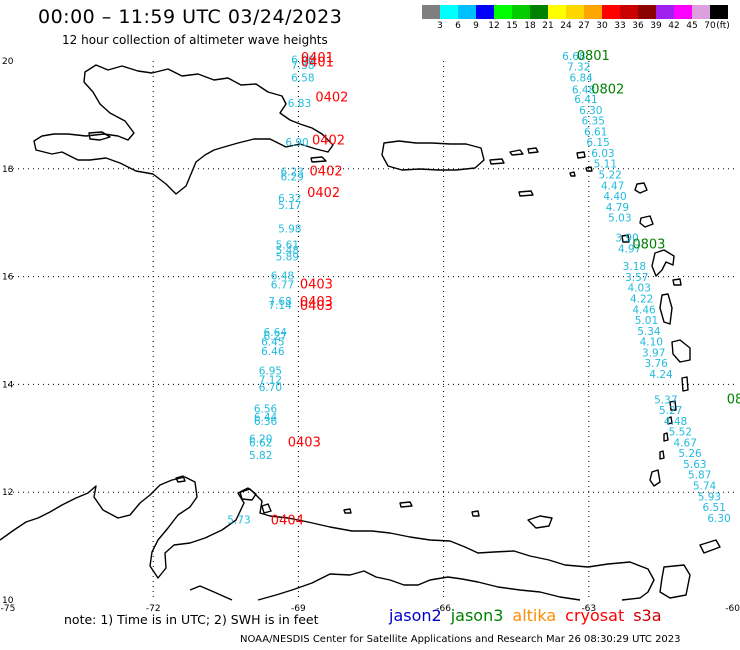 The image size is (740, 650). Describe the element at coordinates (534, 615) in the screenshot. I see `satellite-altika: altika` at that location.